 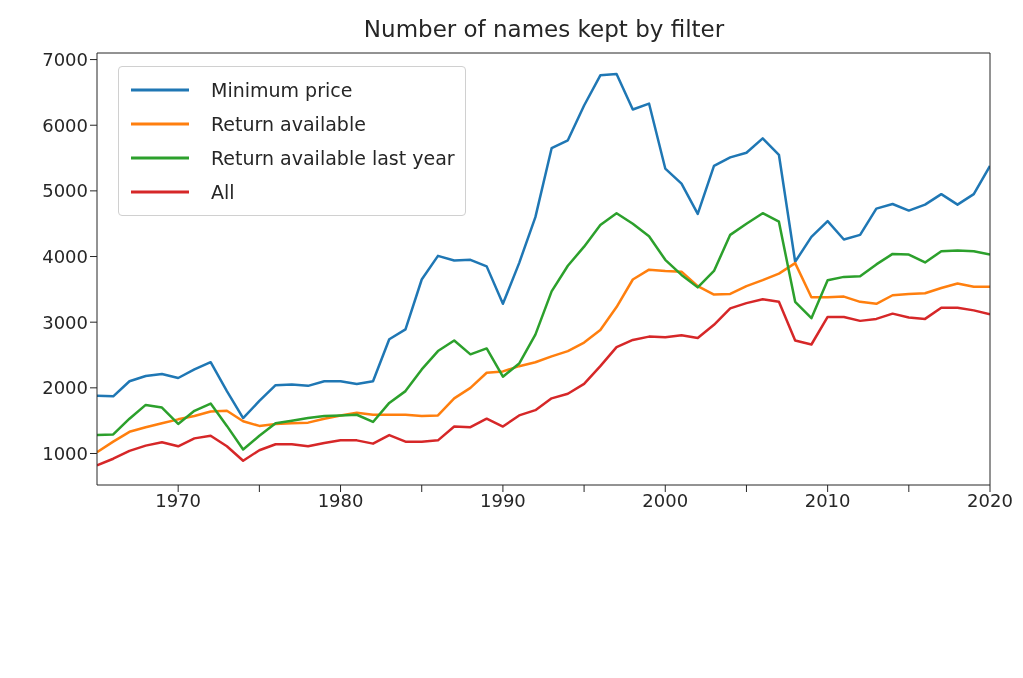 What do you see at coordinates (827, 500) in the screenshot?
I see `x-tick-label: 2010` at bounding box center [827, 500].